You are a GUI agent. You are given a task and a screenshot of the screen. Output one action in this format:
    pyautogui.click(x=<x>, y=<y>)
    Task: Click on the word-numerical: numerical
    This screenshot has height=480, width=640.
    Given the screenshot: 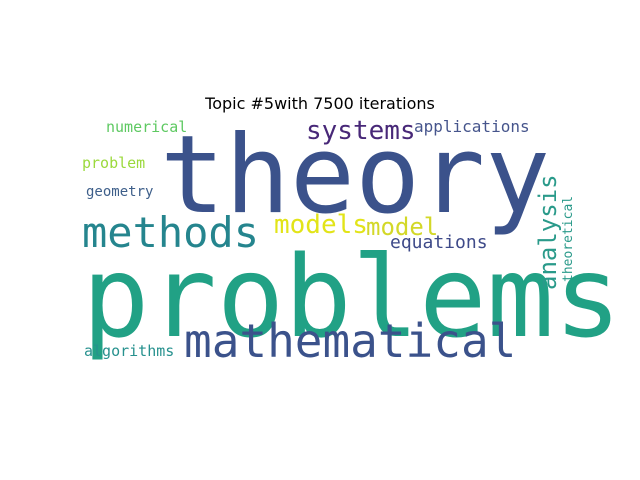 What is the action you would take?
    pyautogui.click(x=147, y=127)
    